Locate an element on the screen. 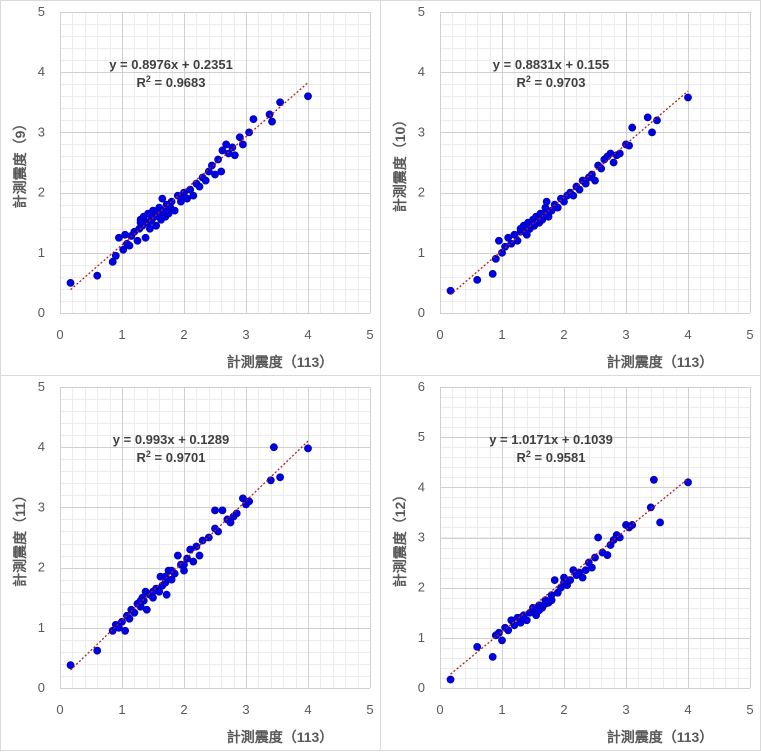 The height and width of the screenshot is (752, 761). trendline-equation: y = 1.0171x + 0.1039 is located at coordinates (551, 439).